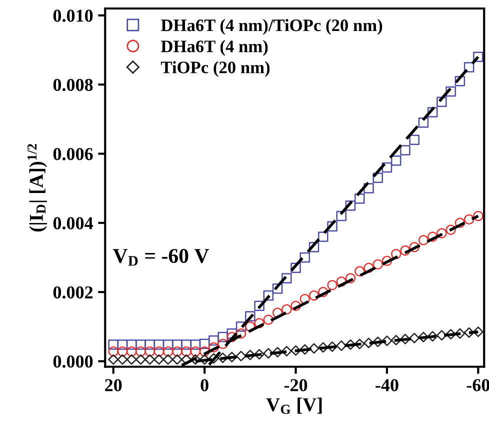 Image resolution: width=489 pixels, height=424 pixels. Describe the element at coordinates (271, 27) in the screenshot. I see `legend-label: DHa6T (4 nm)/TiOPc (20 nm)` at that location.